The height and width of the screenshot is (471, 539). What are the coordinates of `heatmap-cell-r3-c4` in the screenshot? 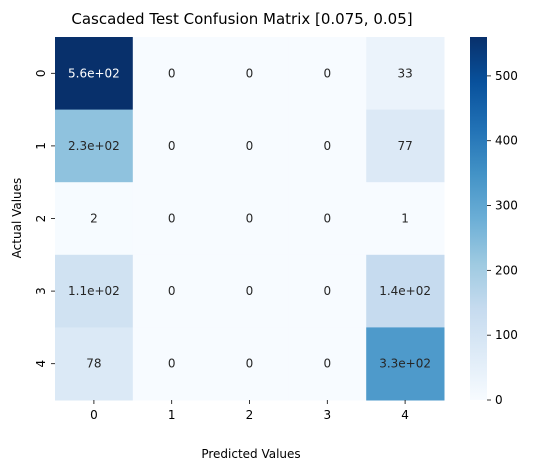 It's located at (405, 291).